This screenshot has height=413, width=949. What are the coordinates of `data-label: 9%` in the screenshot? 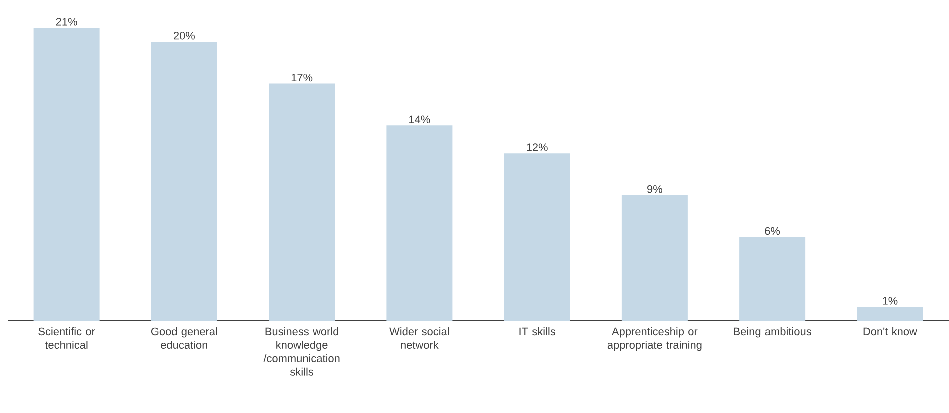 It's located at (655, 189).